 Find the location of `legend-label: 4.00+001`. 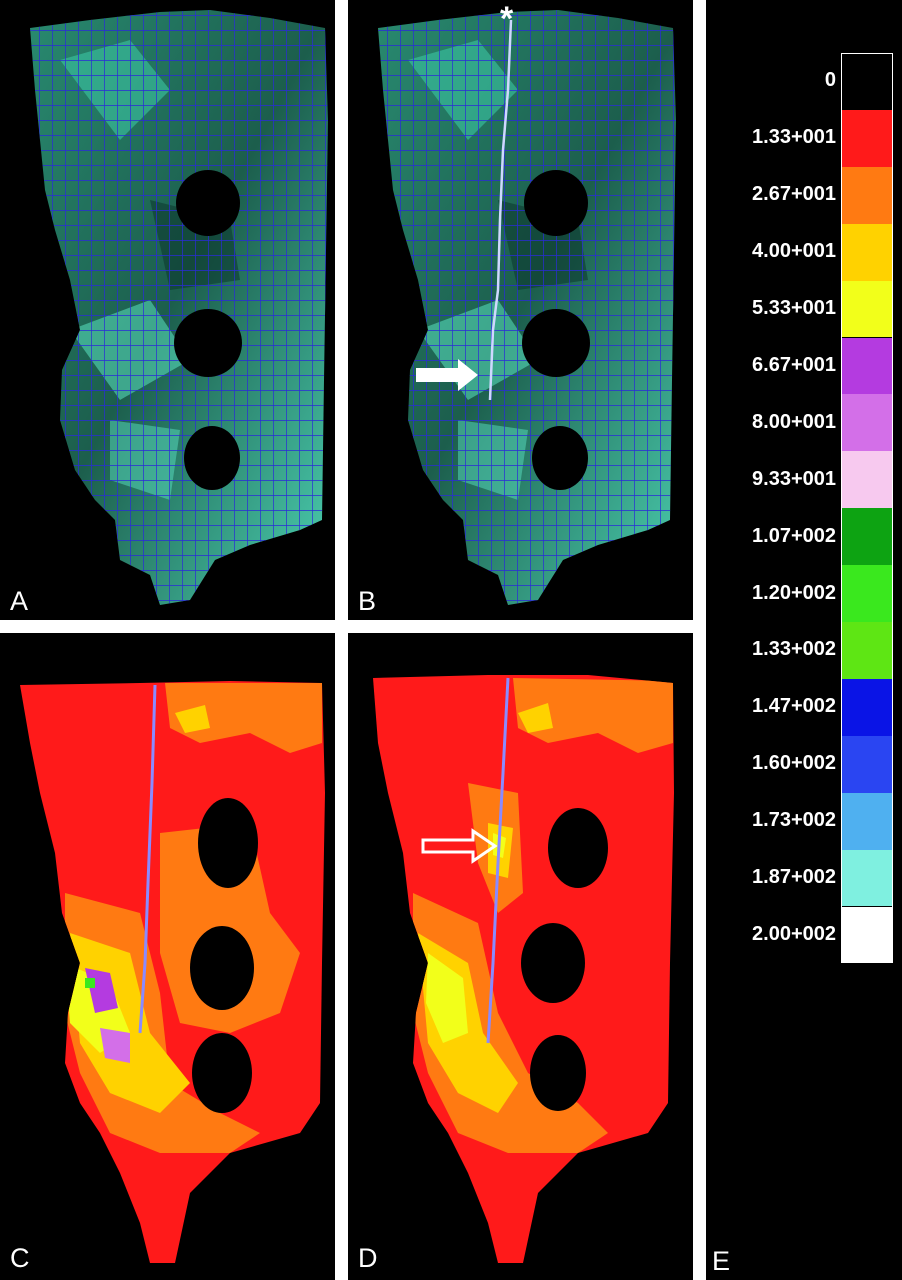

legend-label: 4.00+001 is located at coordinates (794, 251).